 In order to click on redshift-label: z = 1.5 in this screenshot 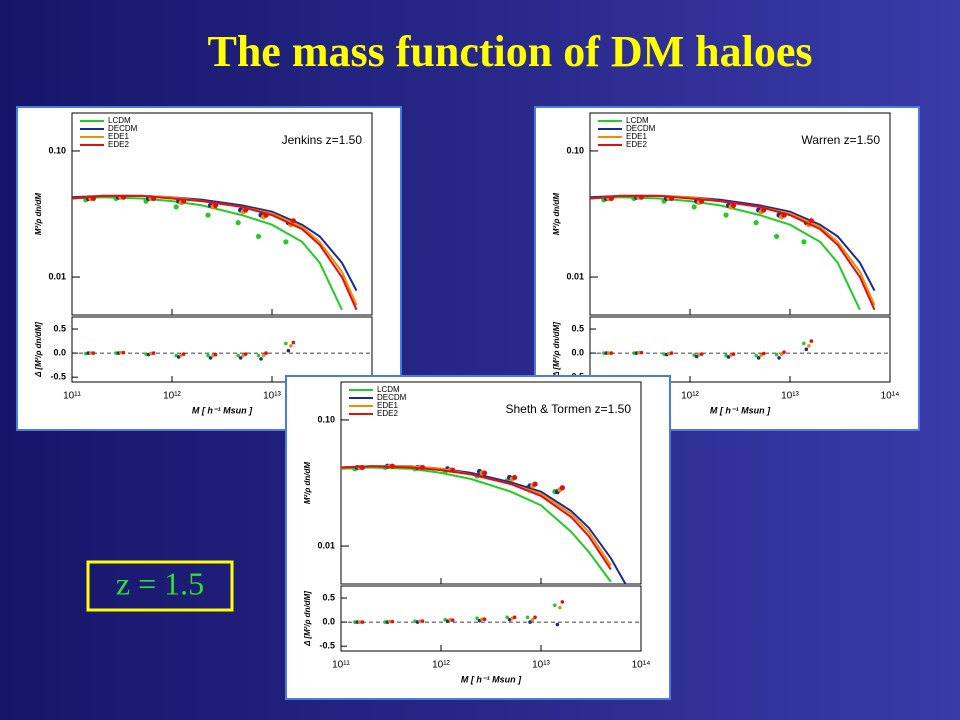, I will do `click(160, 583)`.